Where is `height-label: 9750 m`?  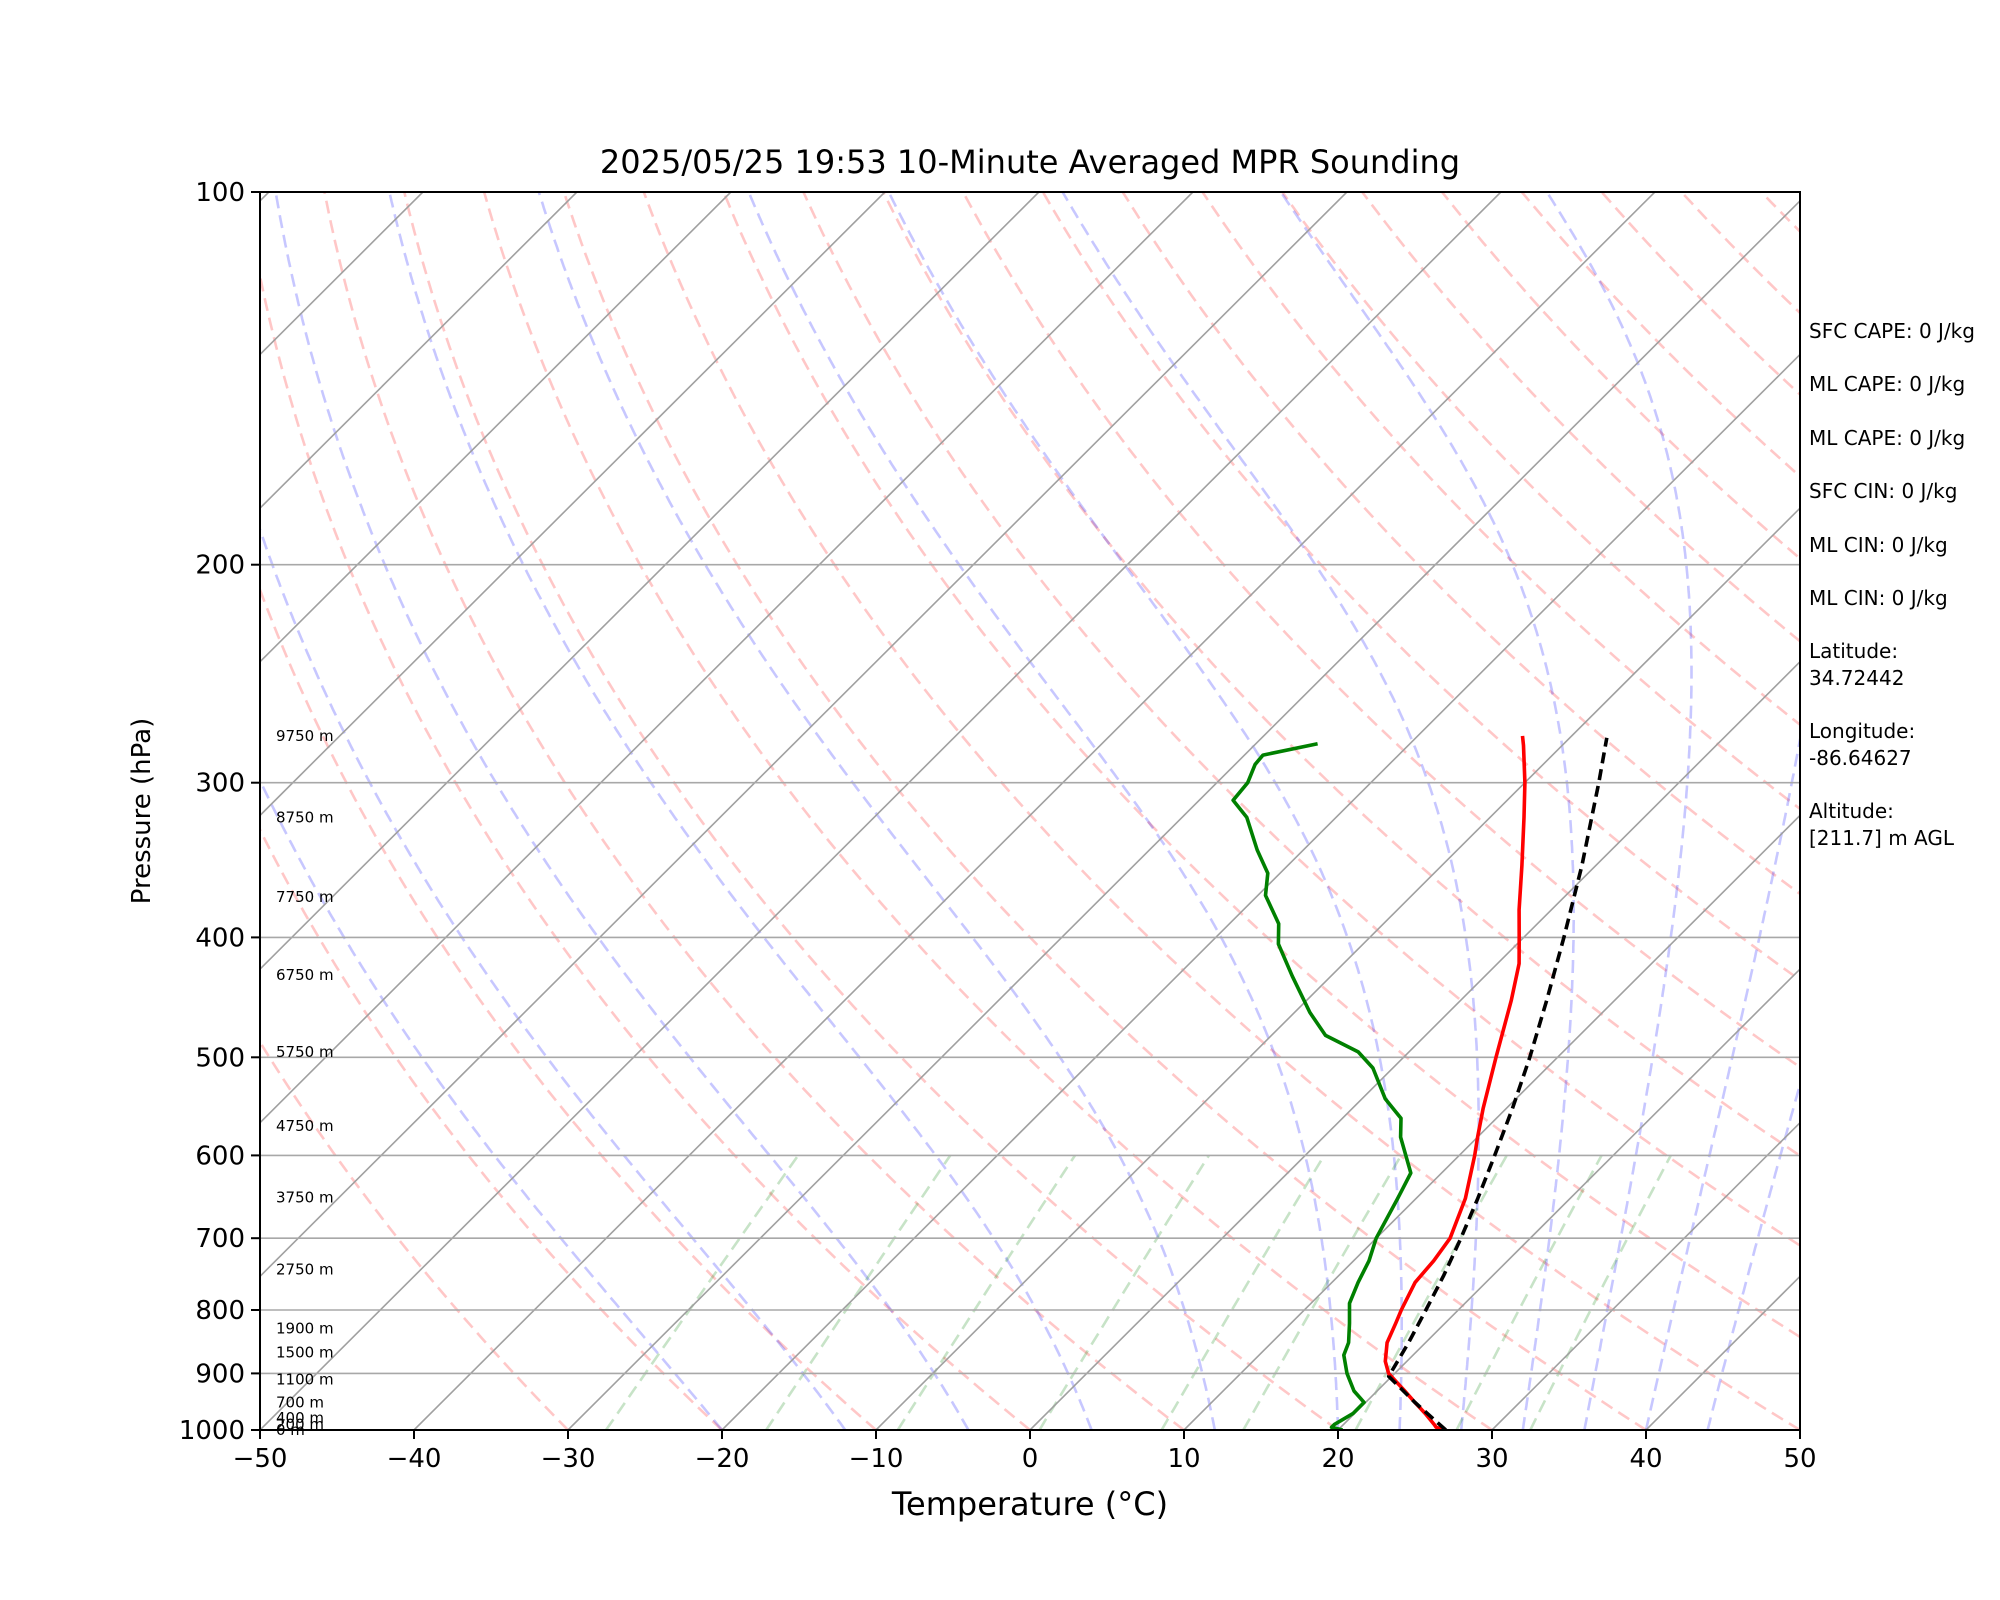 height-label: 9750 m is located at coordinates (305, 736).